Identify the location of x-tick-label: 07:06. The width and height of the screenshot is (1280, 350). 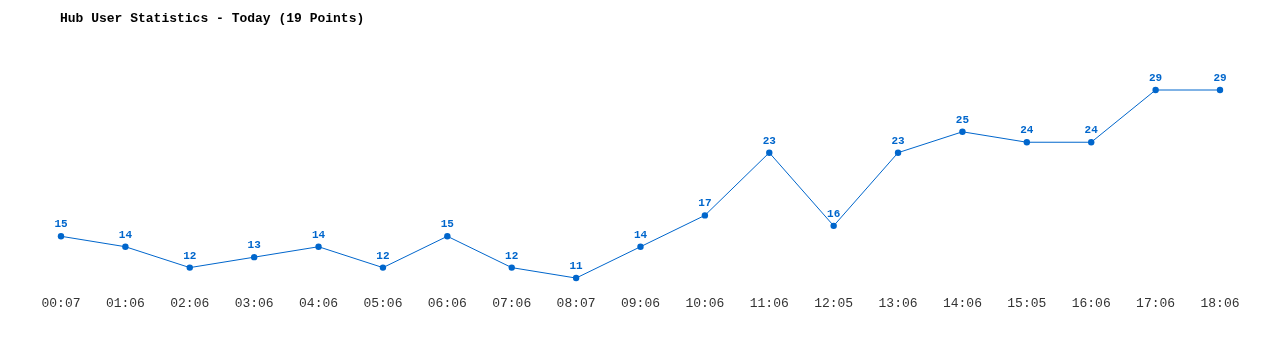
(512, 303).